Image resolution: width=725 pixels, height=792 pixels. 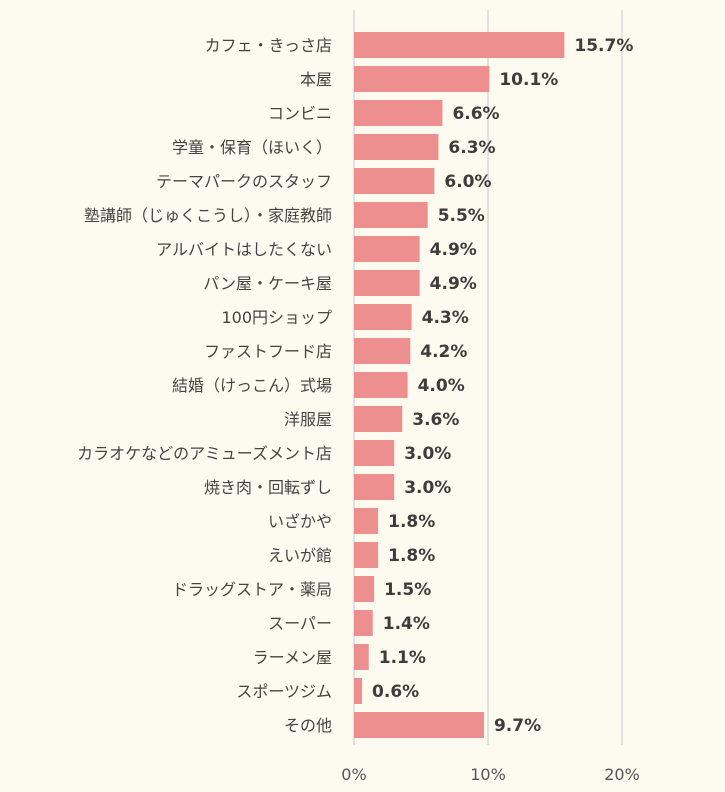 What do you see at coordinates (353, 774) in the screenshot?
I see `x-tick-label: 0%` at bounding box center [353, 774].